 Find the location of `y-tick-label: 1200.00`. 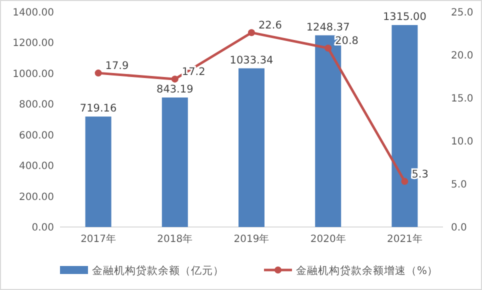

y-tick-label: 1200.00 is located at coordinates (33, 44).